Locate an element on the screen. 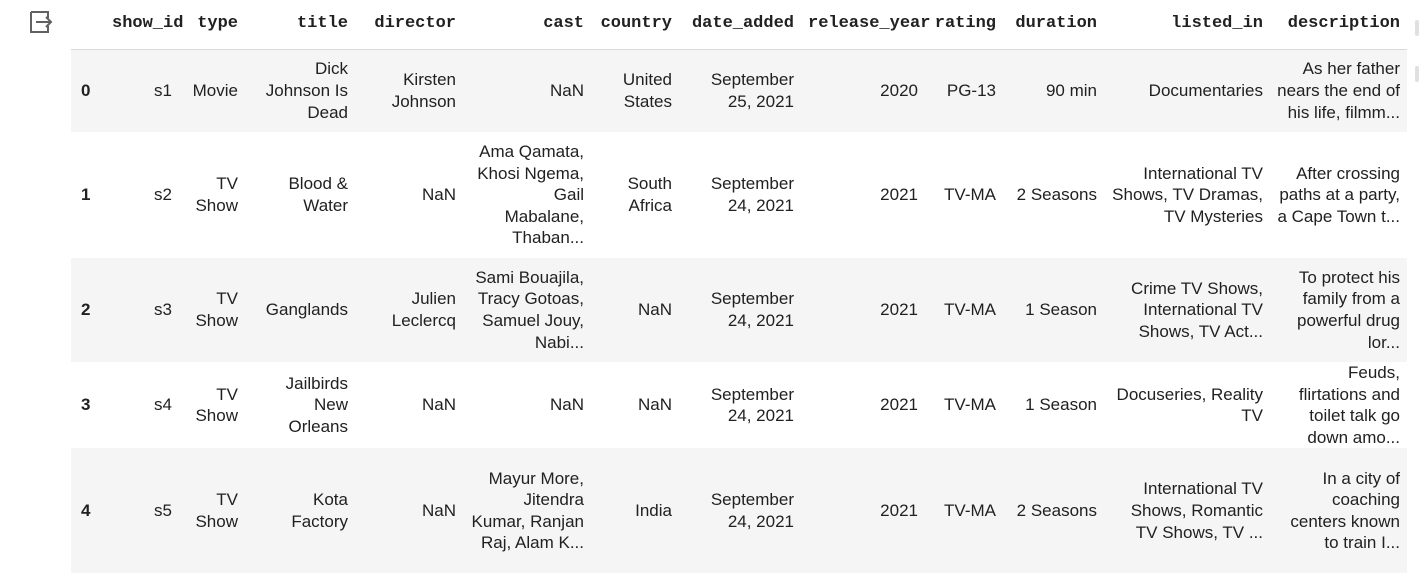 This screenshot has height=577, width=1422. header-rating: rating is located at coordinates (964, 25).